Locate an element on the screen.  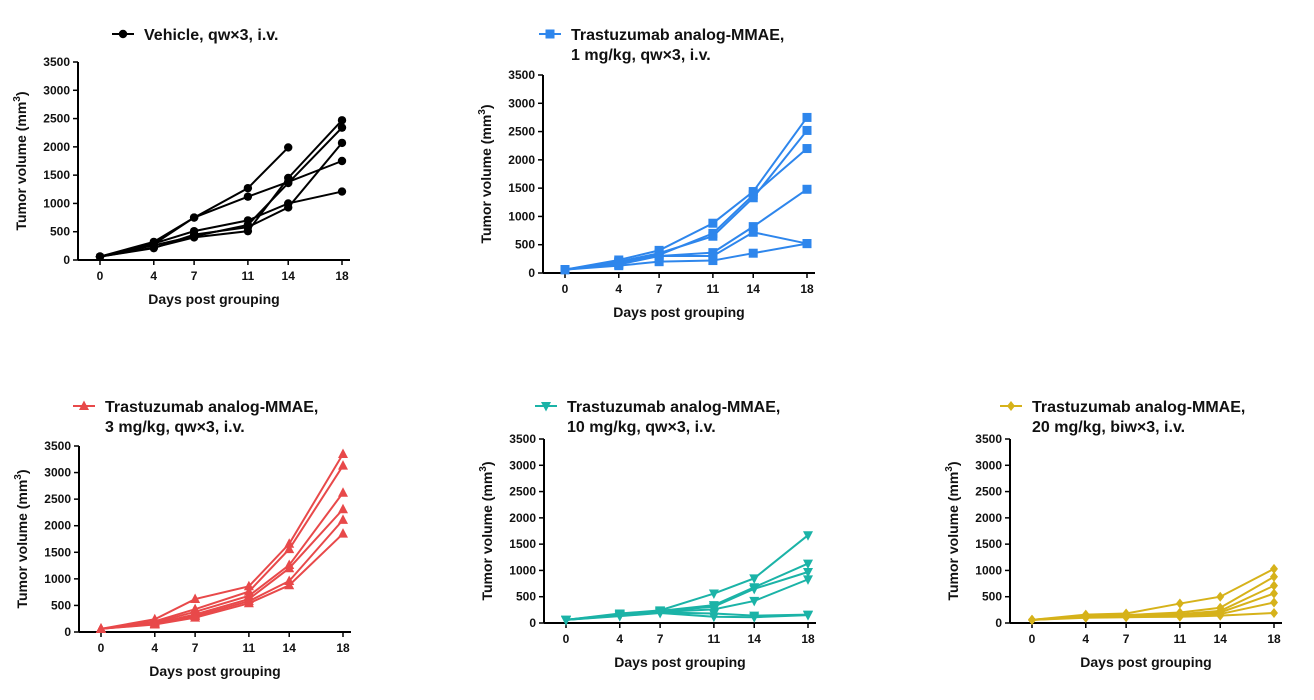
y-tick-label: 500 is located at coordinates (526, 597).